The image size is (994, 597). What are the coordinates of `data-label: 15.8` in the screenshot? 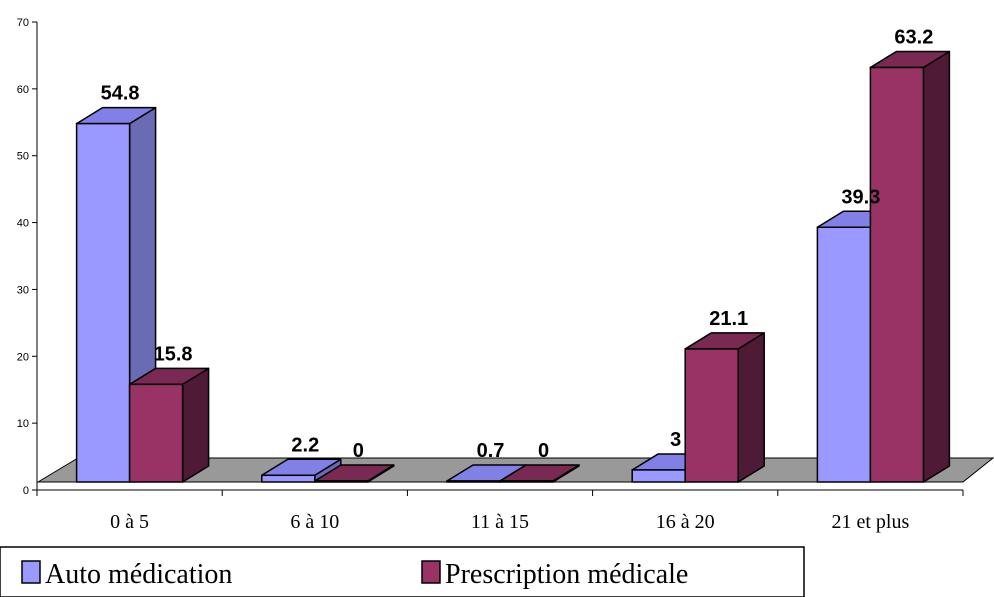 It's located at (173, 354).